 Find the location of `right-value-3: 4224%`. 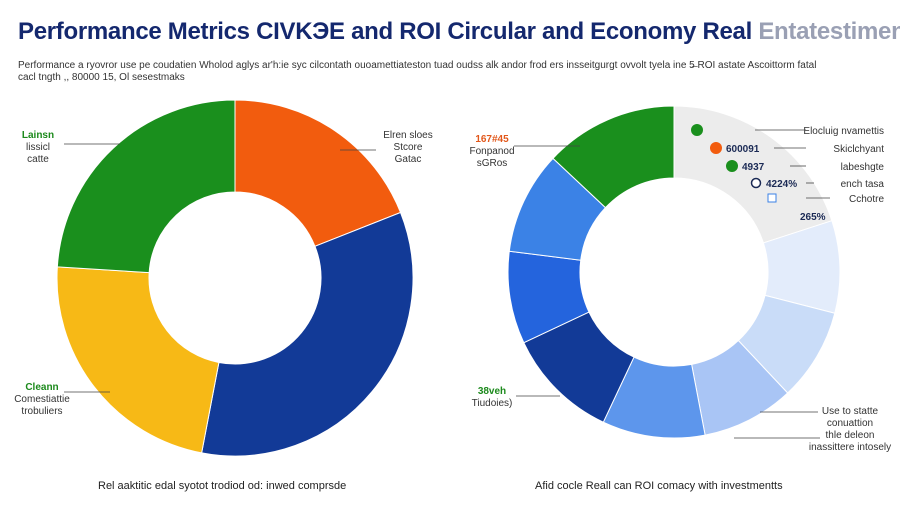

right-value-3: 4224% is located at coordinates (781, 184).